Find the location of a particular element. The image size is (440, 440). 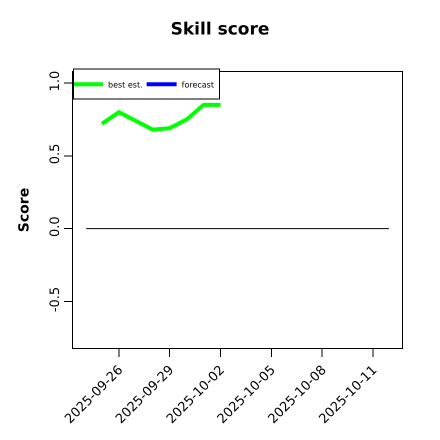

legend-label: best est. is located at coordinates (125, 85).